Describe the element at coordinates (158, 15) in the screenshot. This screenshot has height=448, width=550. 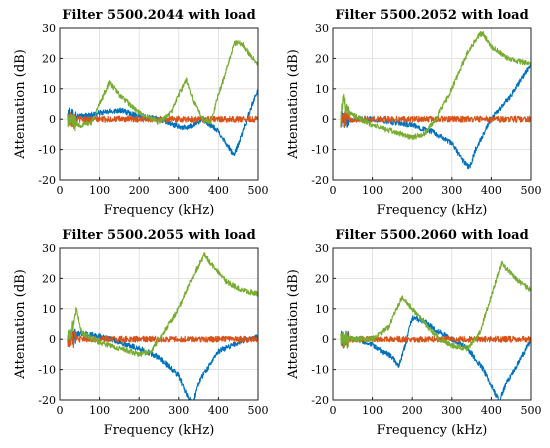
I see `chart-title: Filter 5500.2044 with load` at that location.